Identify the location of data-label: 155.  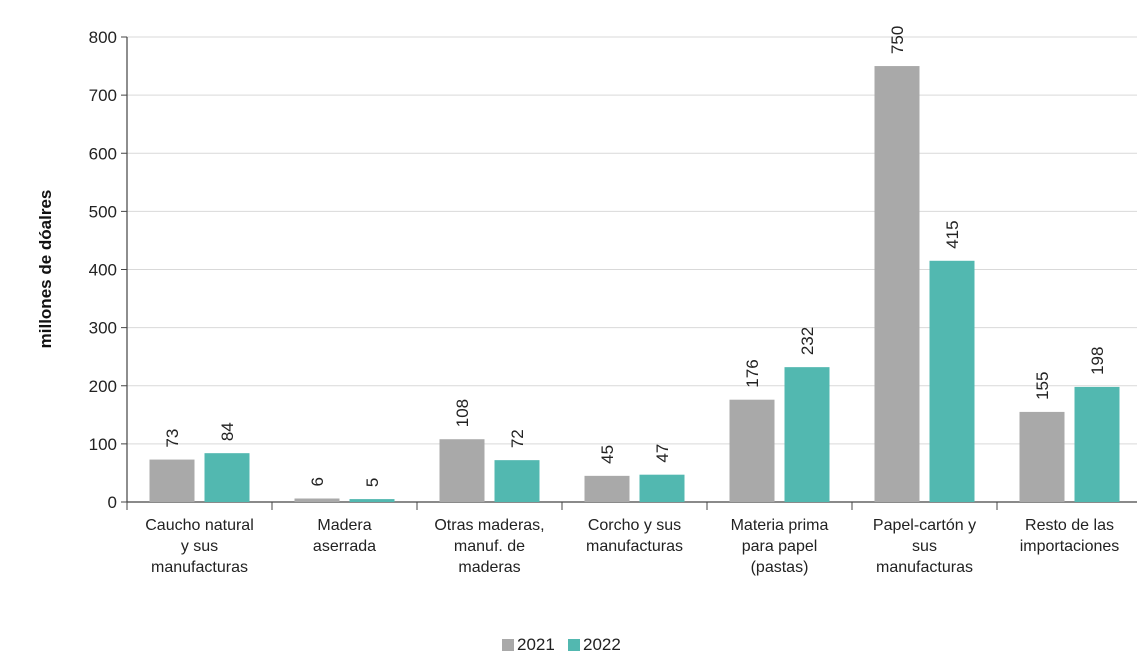
(1042, 386).